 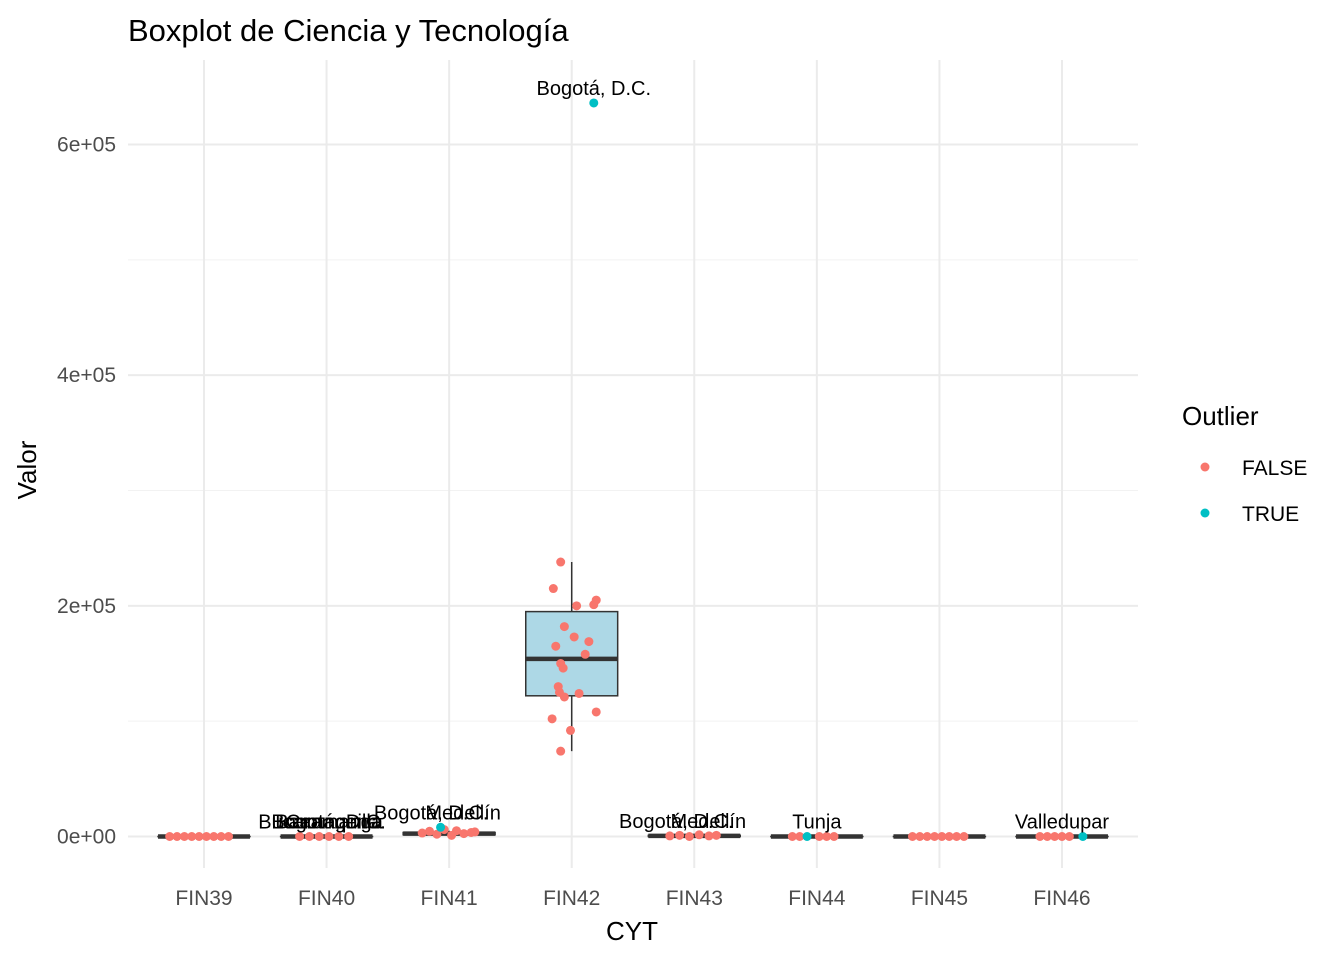 I want to click on legend-key-false, so click(x=1205, y=467).